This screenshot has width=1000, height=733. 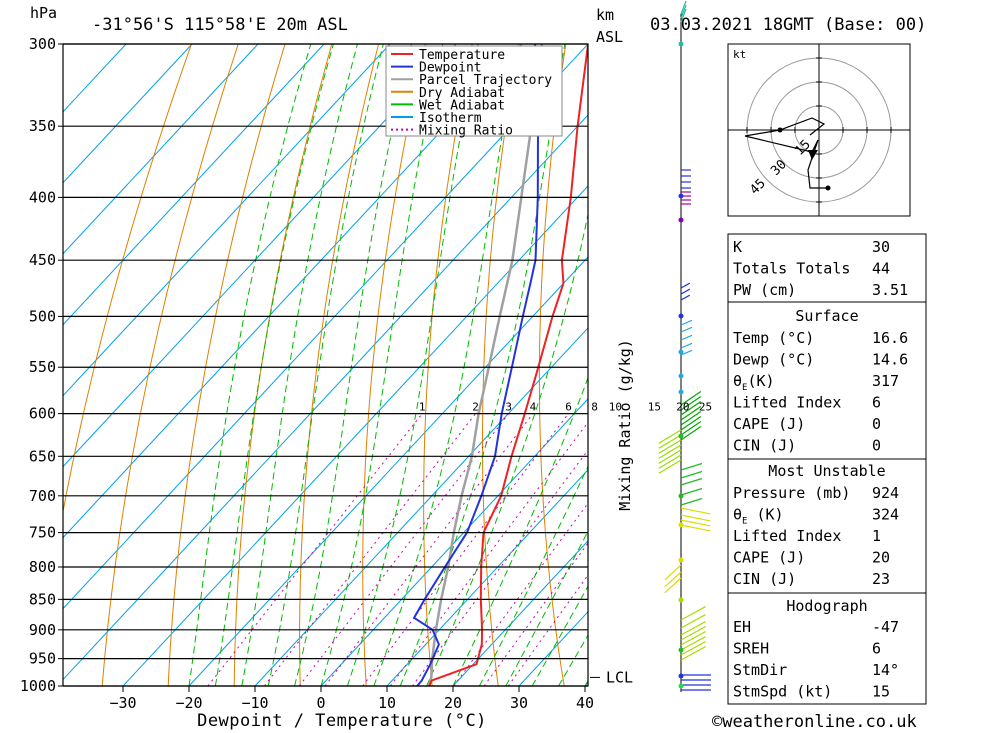 I want to click on mixing-ratio-label: 2, so click(x=475, y=407).